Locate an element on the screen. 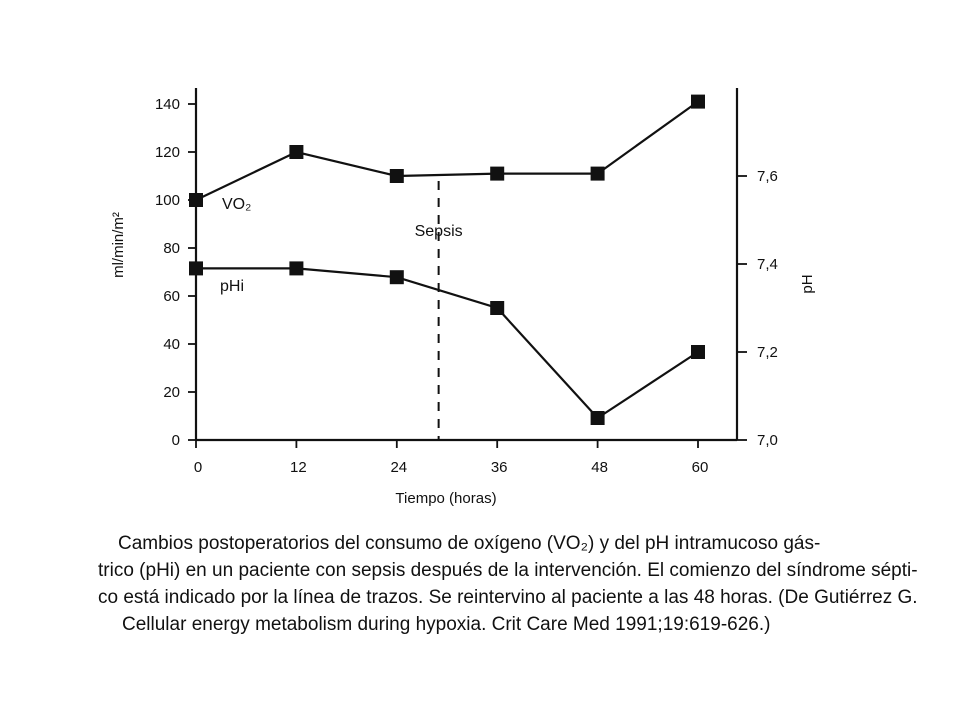 The image size is (960, 720). y-left-tick-label: 100 is located at coordinates (167, 200).